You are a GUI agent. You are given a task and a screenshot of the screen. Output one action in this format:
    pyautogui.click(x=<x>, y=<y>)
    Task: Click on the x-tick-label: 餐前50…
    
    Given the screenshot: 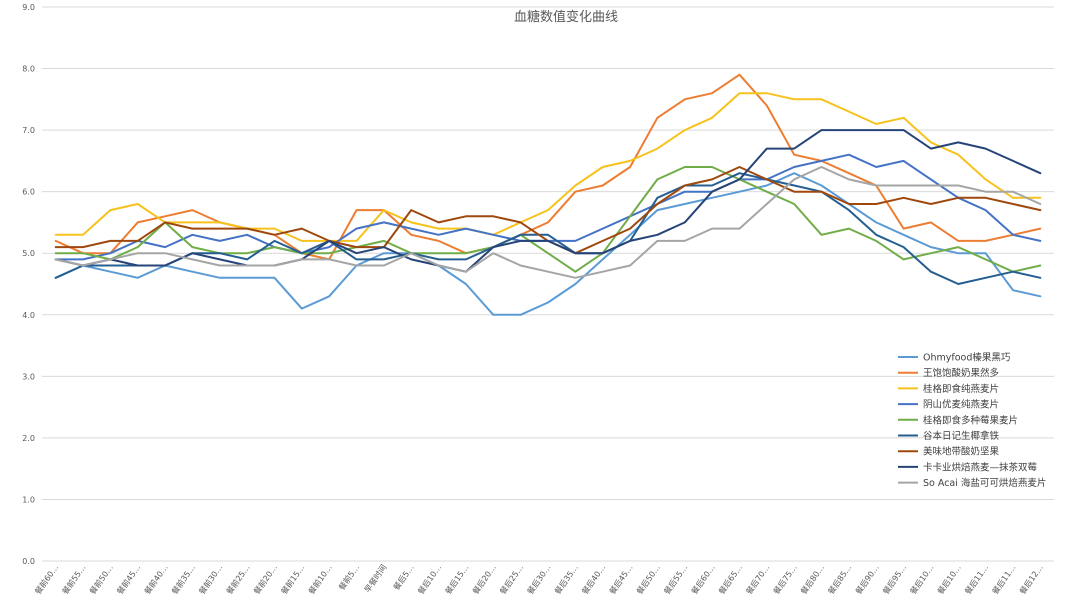 What is the action you would take?
    pyautogui.click(x=101, y=579)
    